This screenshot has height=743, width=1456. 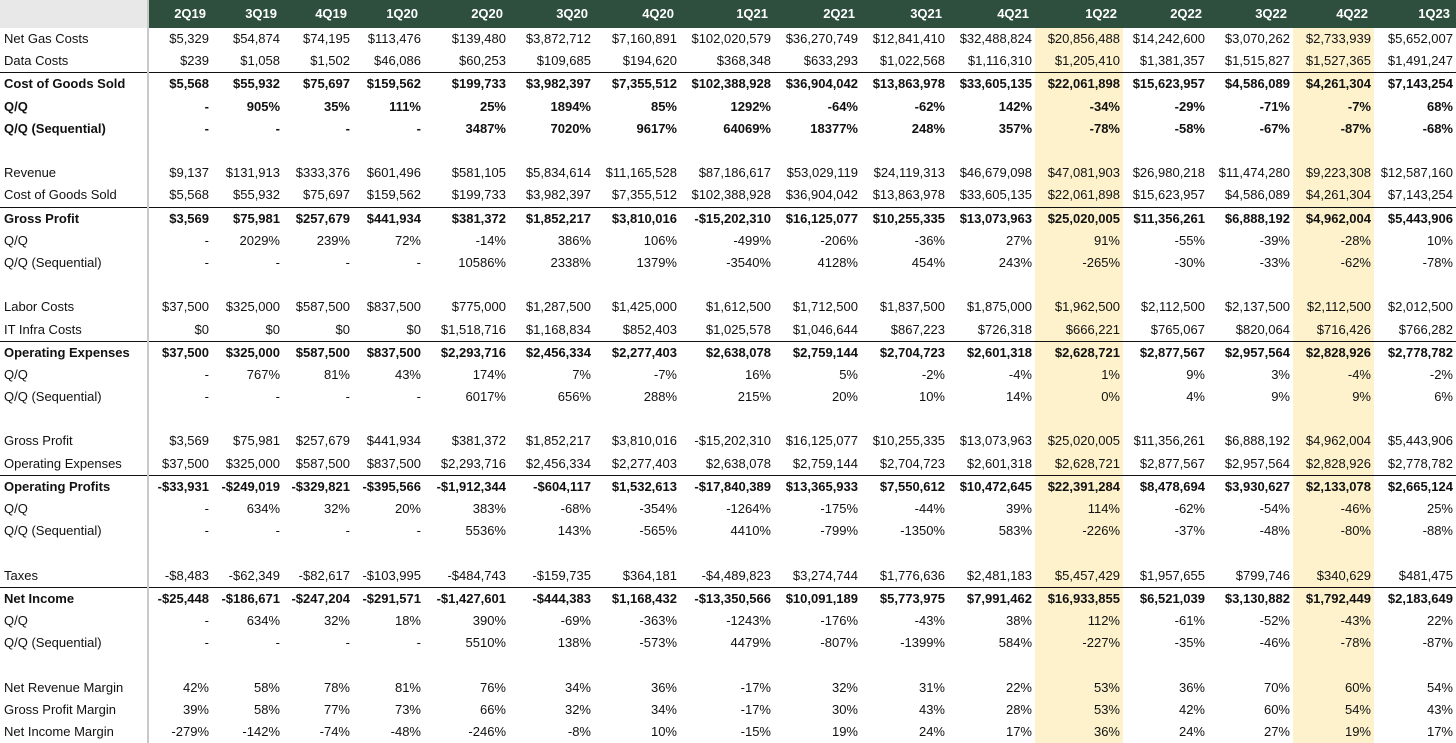 What do you see at coordinates (1165, 352) in the screenshot?
I see `table-cell: $2,877,567` at bounding box center [1165, 352].